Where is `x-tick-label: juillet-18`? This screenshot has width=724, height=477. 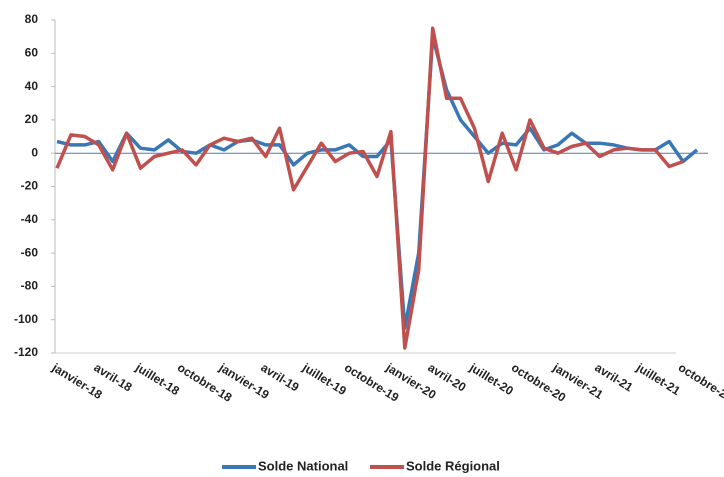
x-tick-label: juillet-18 is located at coordinates (157, 379).